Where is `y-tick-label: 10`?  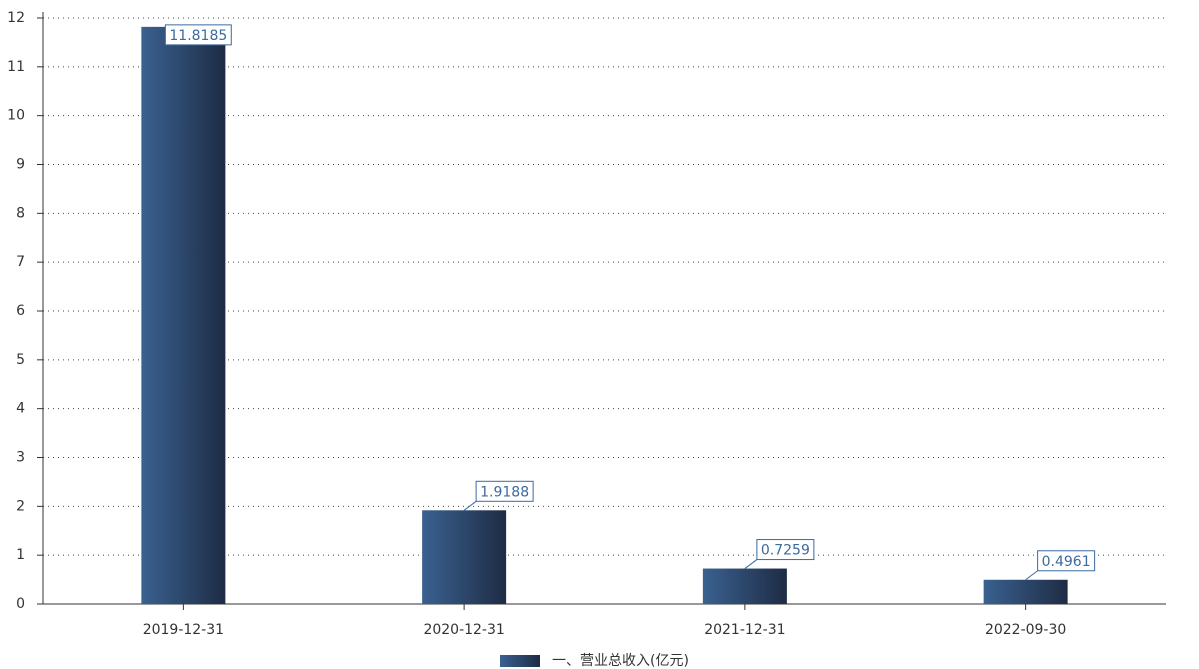
y-tick-label: 10 is located at coordinates (16, 116).